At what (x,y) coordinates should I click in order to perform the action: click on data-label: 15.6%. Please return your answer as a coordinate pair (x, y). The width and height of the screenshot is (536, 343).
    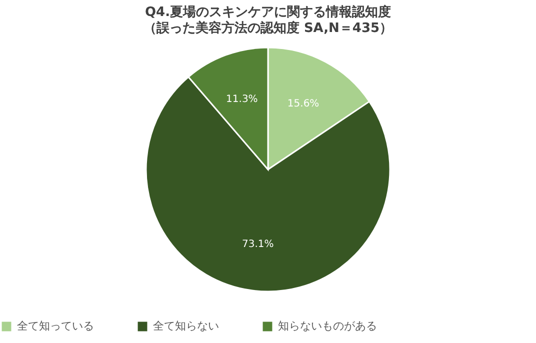
    Looking at the image, I should click on (303, 104).